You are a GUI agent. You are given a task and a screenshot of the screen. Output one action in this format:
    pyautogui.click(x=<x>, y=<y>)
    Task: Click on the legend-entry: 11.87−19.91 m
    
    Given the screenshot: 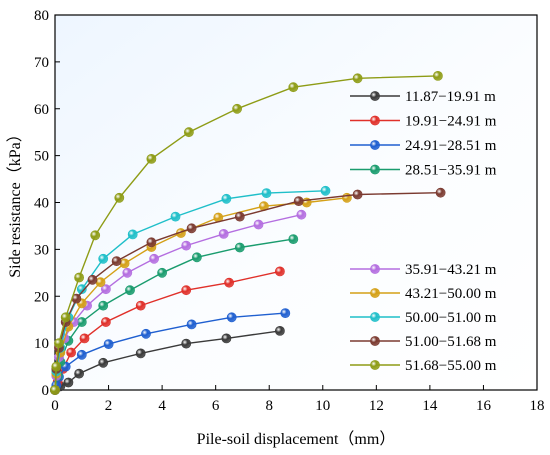 What is the action you would take?
    pyautogui.click(x=423, y=97)
    